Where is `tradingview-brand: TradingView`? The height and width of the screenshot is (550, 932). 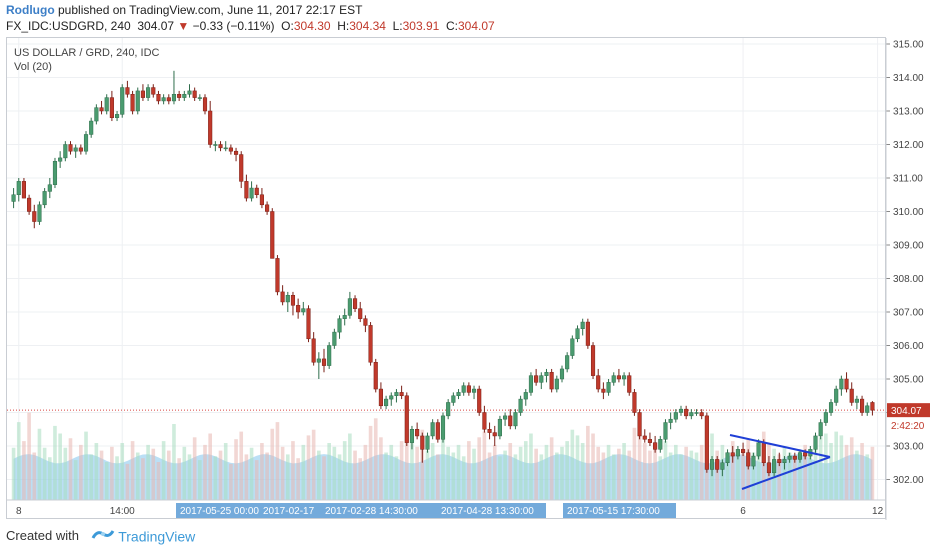 tradingview-brand: TradingView is located at coordinates (157, 536).